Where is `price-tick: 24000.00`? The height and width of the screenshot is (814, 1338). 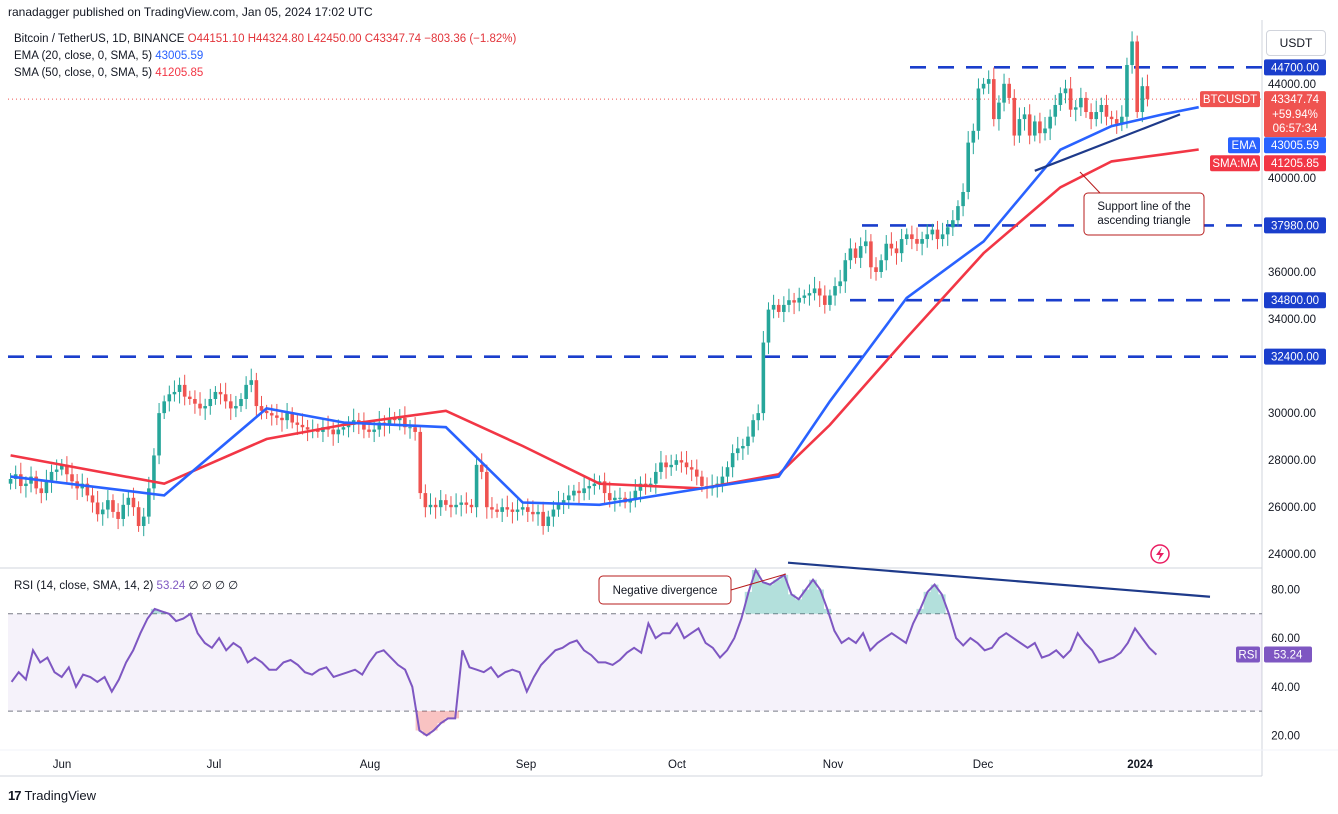
price-tick: 24000.00 is located at coordinates (1292, 555).